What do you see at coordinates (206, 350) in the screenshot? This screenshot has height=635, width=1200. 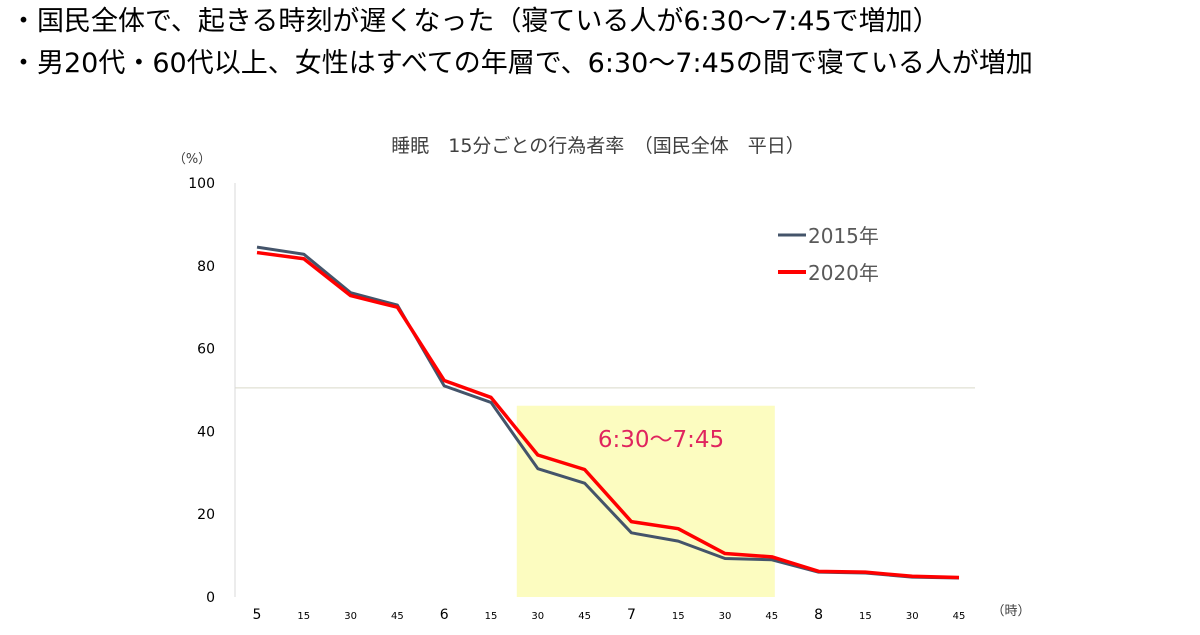 I see `y-tick-label: 60` at bounding box center [206, 350].